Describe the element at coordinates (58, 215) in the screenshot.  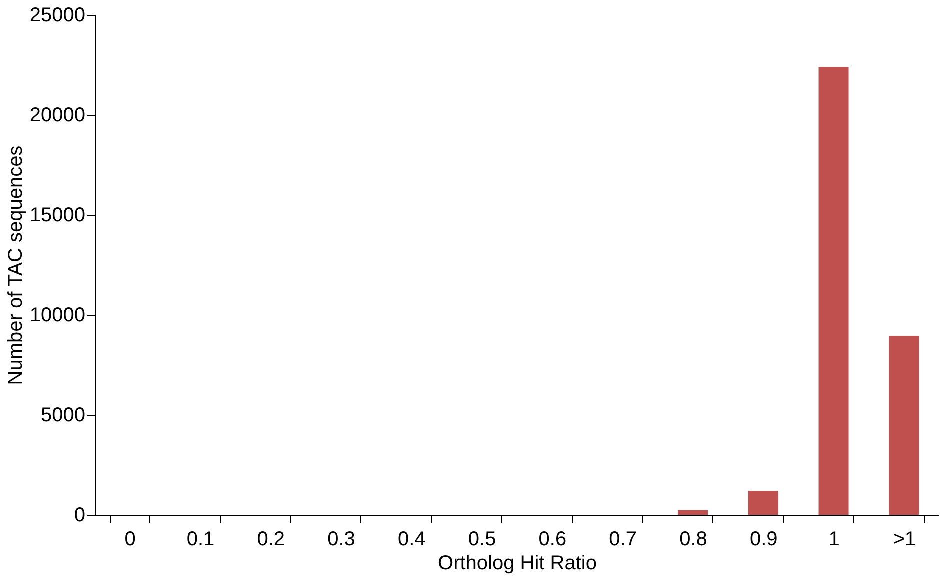
I see `y-tick-label: 15000` at that location.